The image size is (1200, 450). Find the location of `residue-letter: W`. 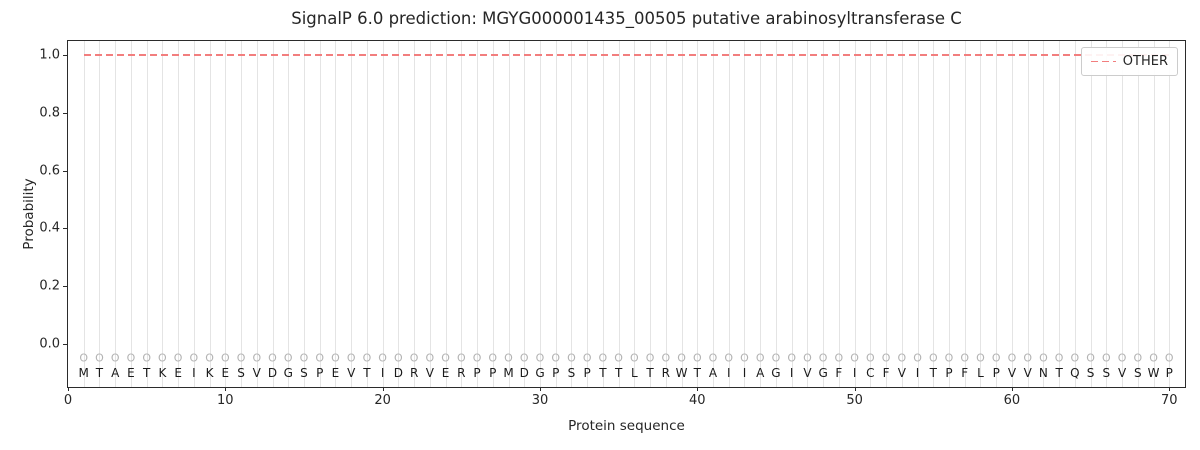

residue-letter: W is located at coordinates (1153, 373).